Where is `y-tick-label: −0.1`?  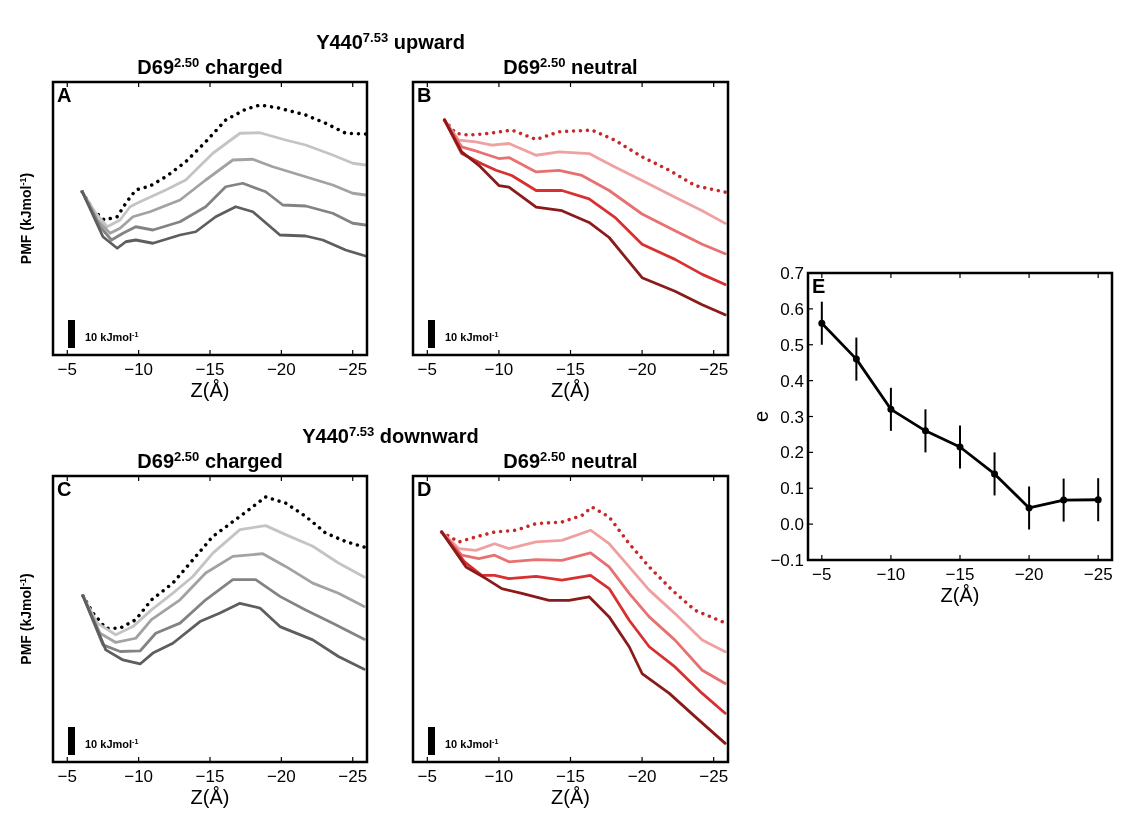
y-tick-label: −0.1 is located at coordinates (787, 560).